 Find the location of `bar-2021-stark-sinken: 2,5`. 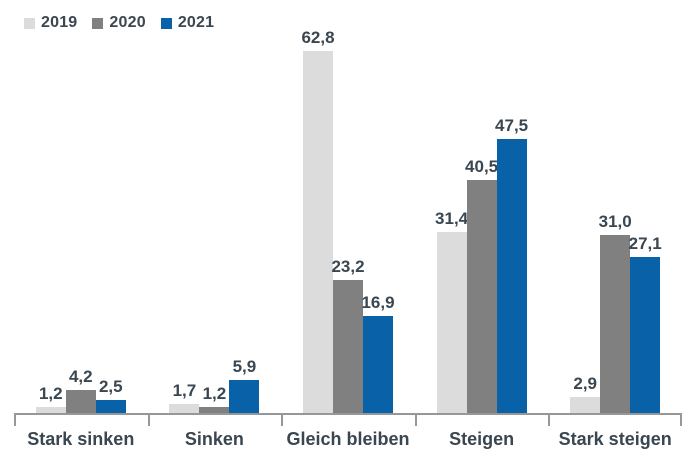

bar-2021-stark-sinken: 2,5 is located at coordinates (110, 396).